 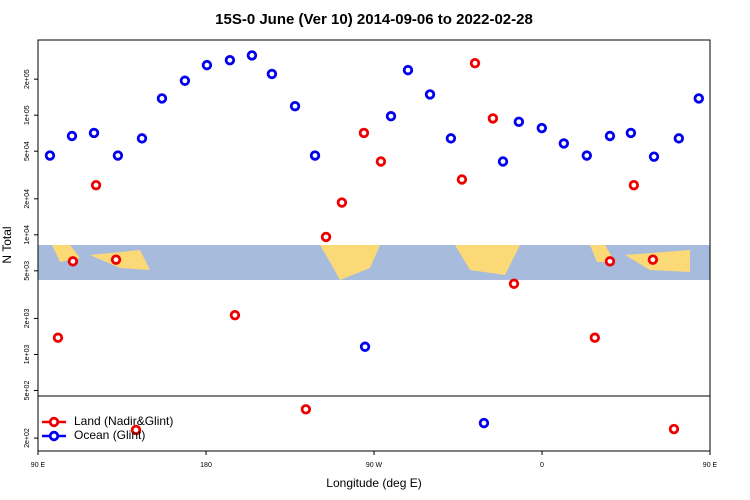 What do you see at coordinates (27, 319) in the screenshot?
I see `y-tick-label: 2e+03` at bounding box center [27, 319].